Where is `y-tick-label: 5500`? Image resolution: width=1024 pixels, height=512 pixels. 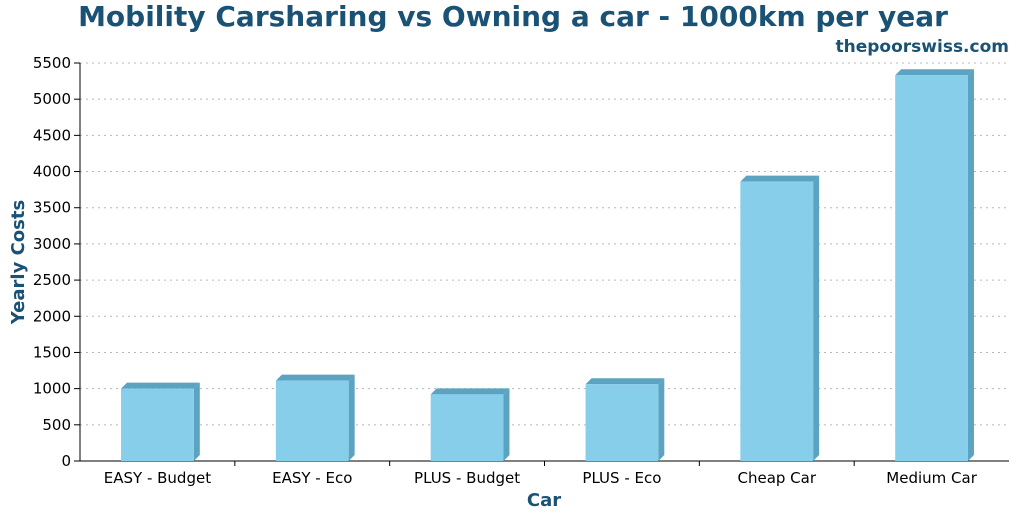 y-tick-label: 5500 is located at coordinates (52, 63).